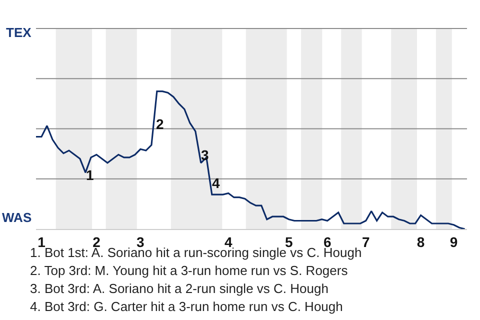 Image resolution: width=480 pixels, height=320 pixels. I want to click on x-tick-label: 5, so click(288, 242).